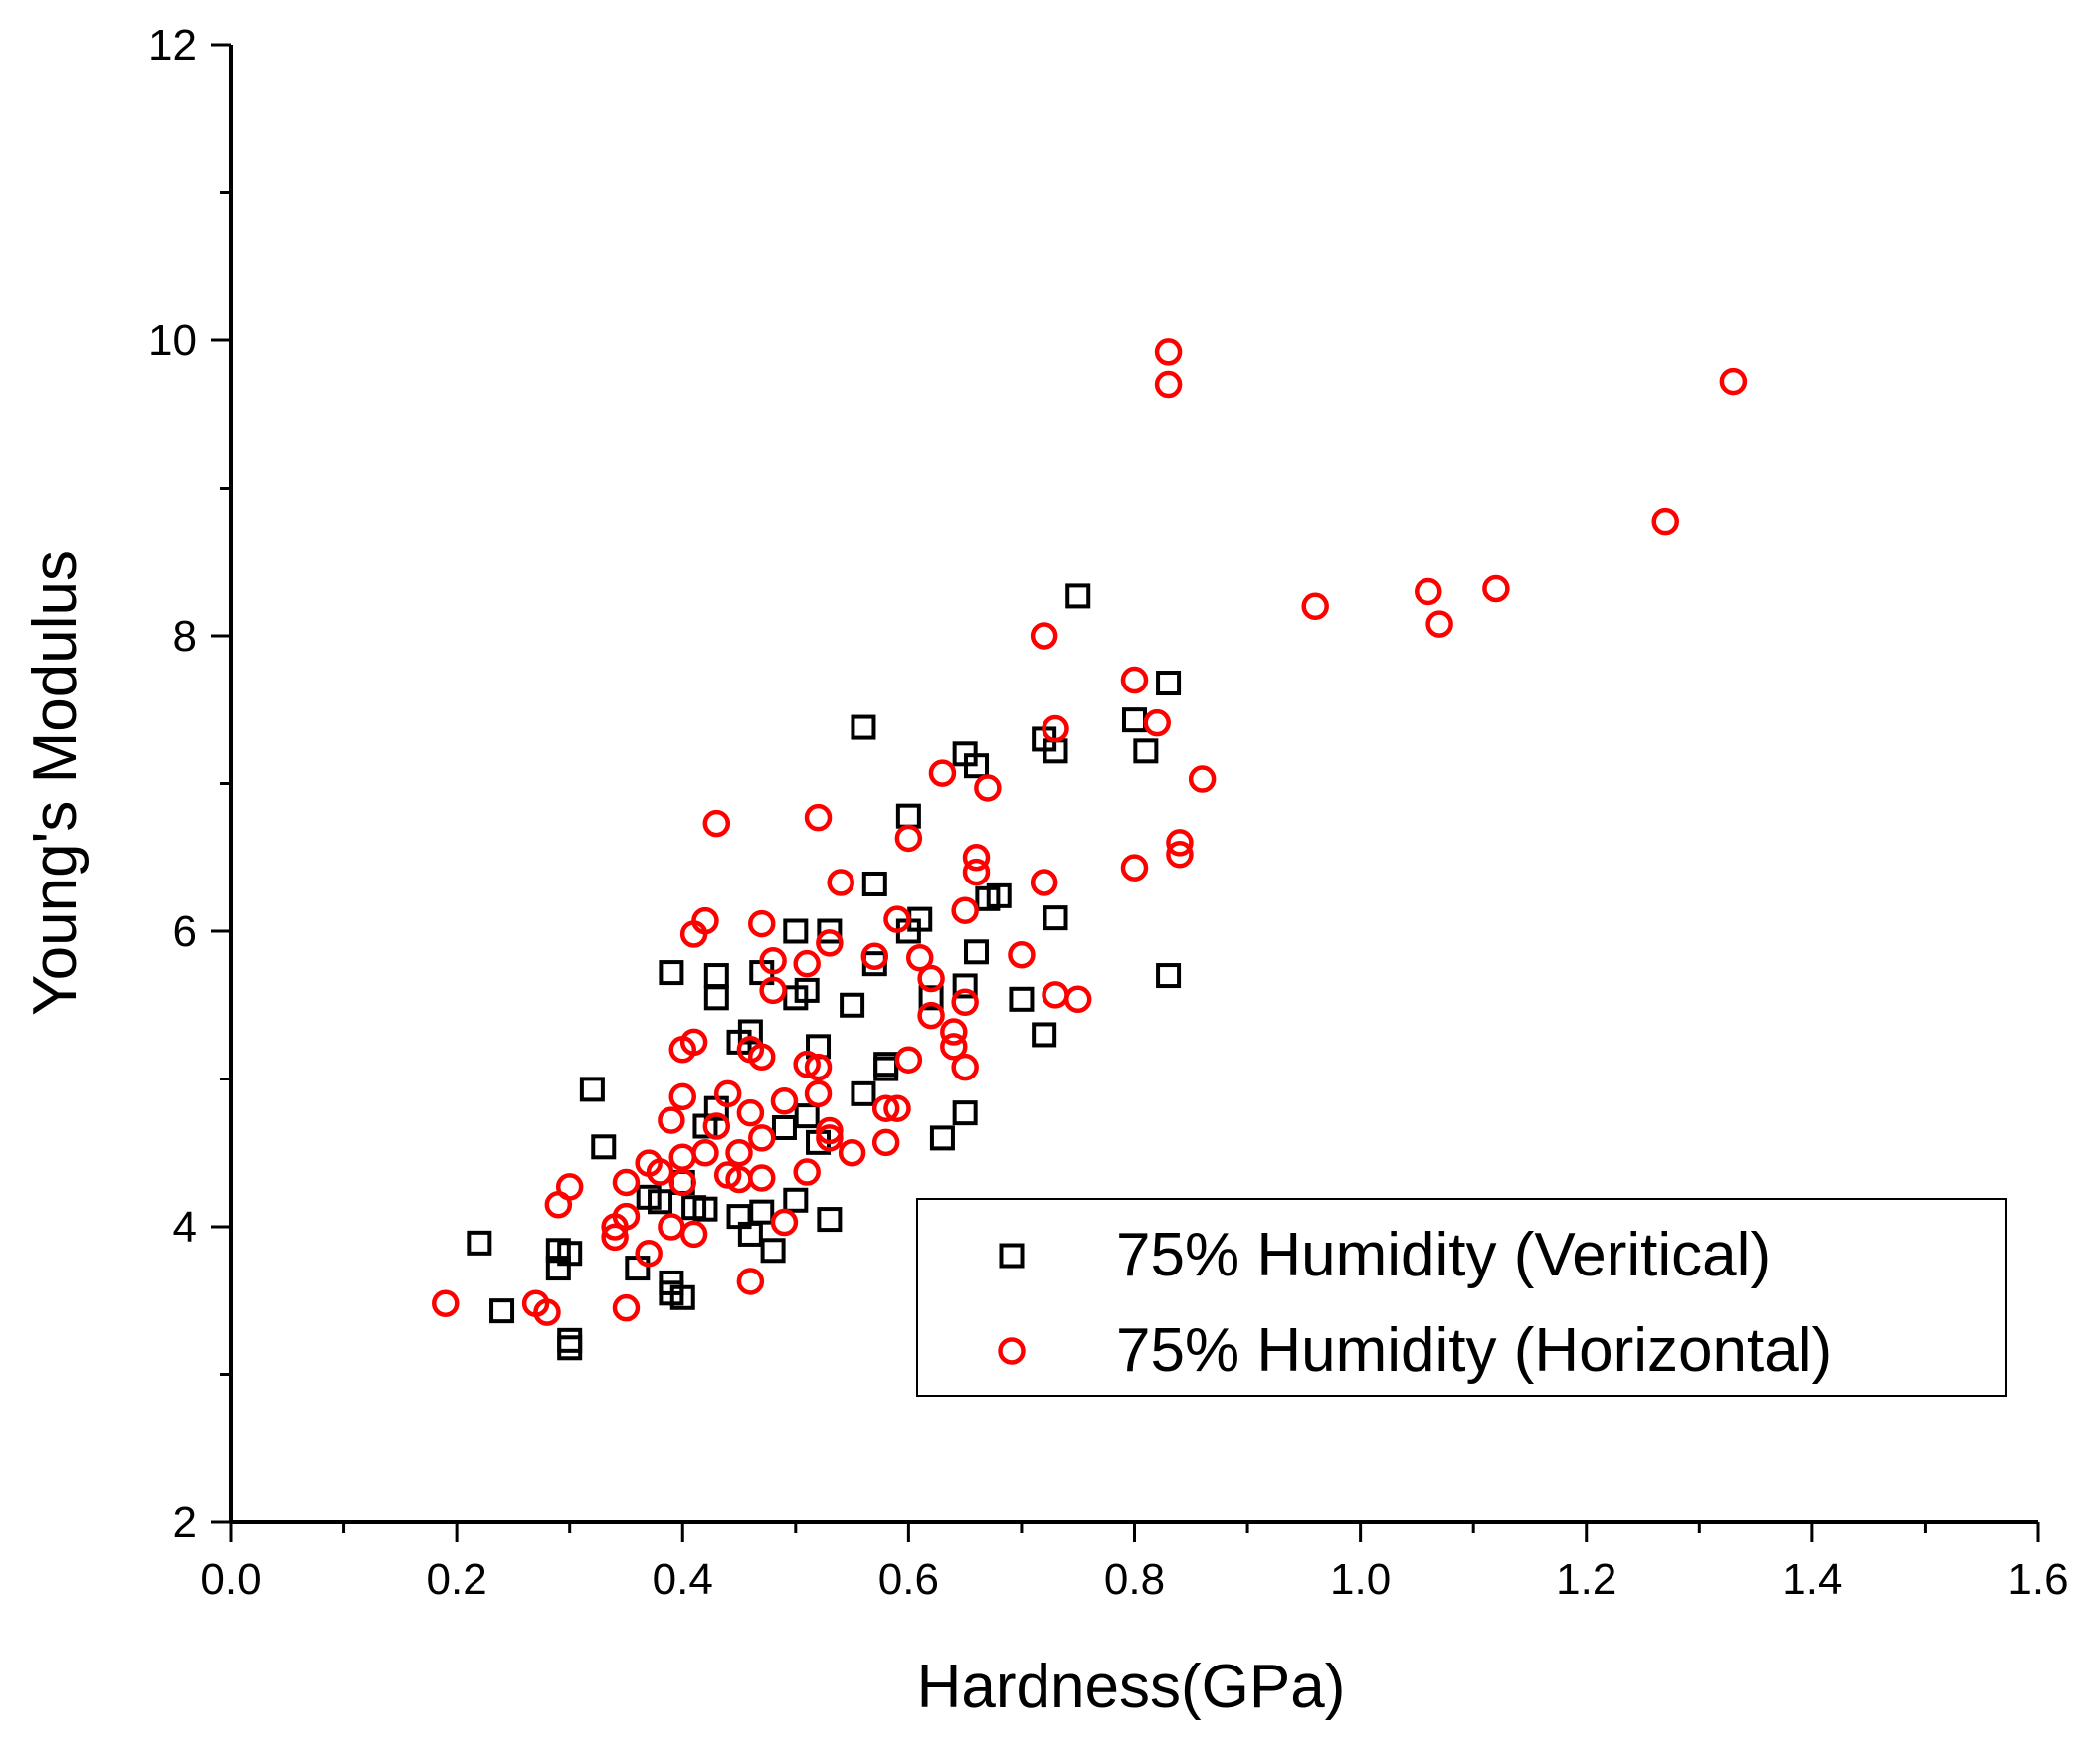 Image resolution: width=2086 pixels, height=1764 pixels. What do you see at coordinates (2038, 1579) in the screenshot?
I see `x-tick-label: 1.6` at bounding box center [2038, 1579].